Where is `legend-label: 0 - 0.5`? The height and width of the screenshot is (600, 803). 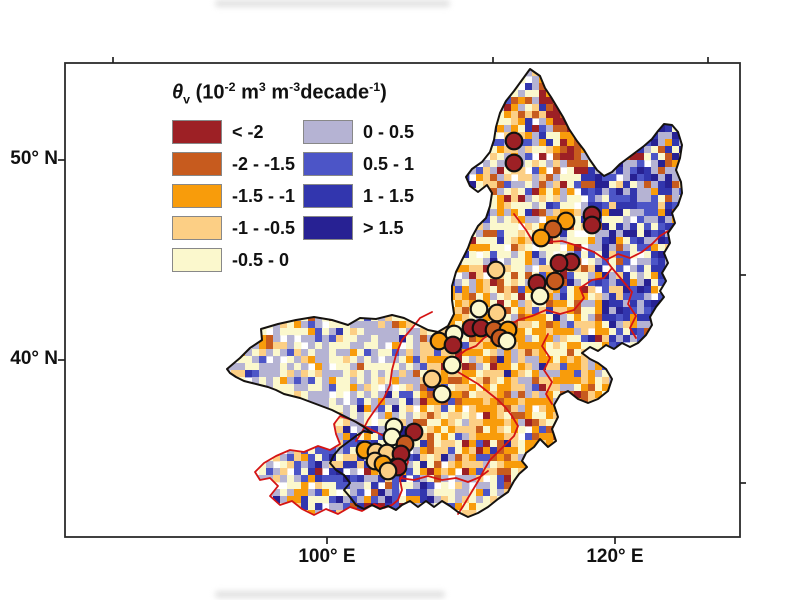 legend-label: 0 - 0.5 is located at coordinates (389, 132).